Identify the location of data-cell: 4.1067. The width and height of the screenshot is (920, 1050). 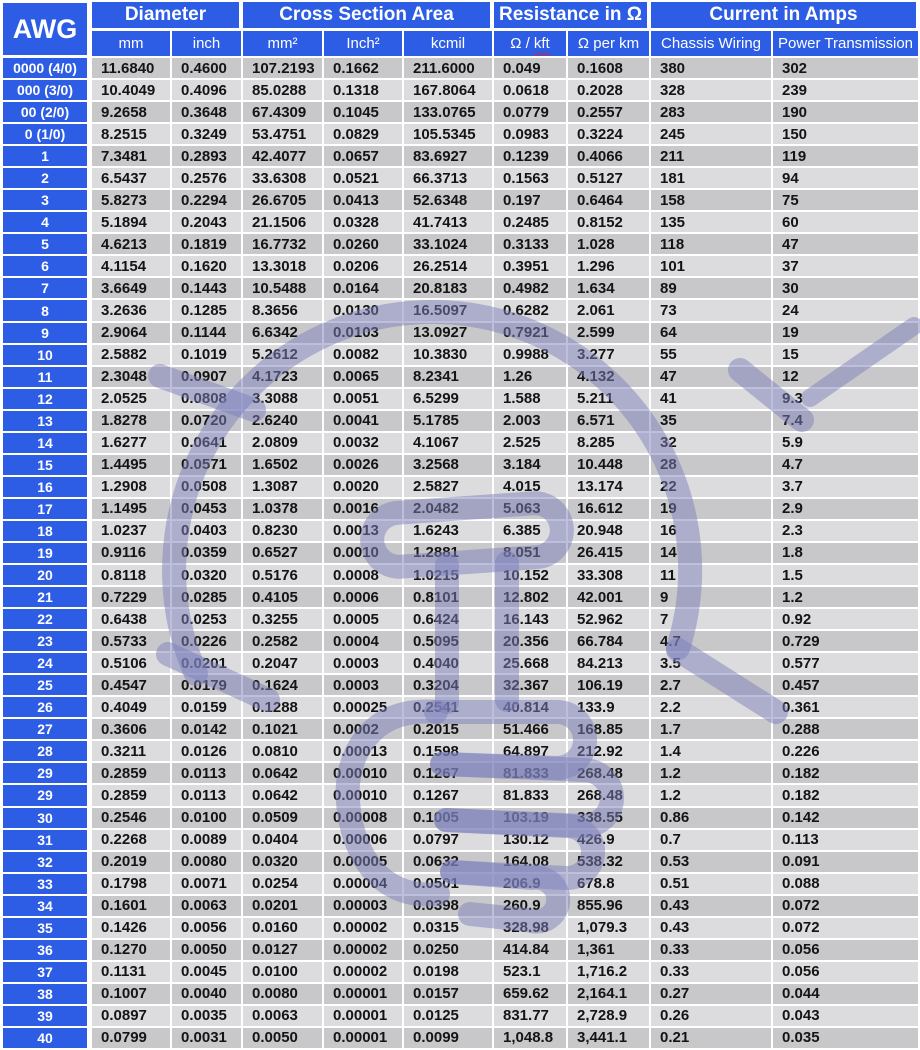
(449, 443).